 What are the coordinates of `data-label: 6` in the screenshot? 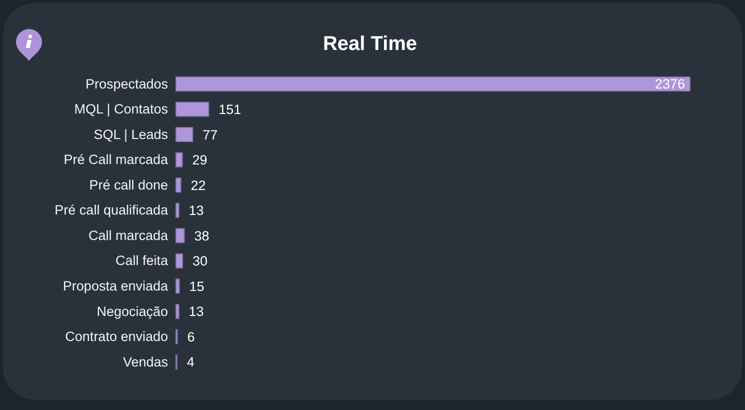 It's located at (191, 336).